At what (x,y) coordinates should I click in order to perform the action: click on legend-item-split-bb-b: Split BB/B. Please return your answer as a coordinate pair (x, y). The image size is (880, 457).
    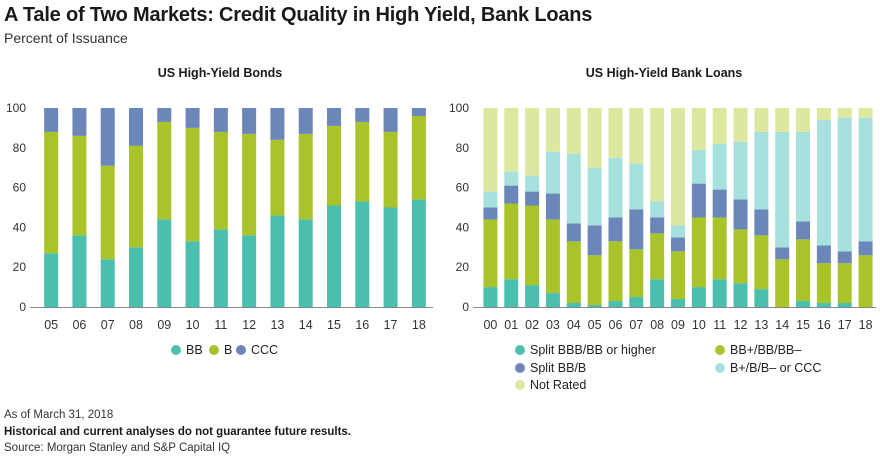
    Looking at the image, I should click on (550, 368).